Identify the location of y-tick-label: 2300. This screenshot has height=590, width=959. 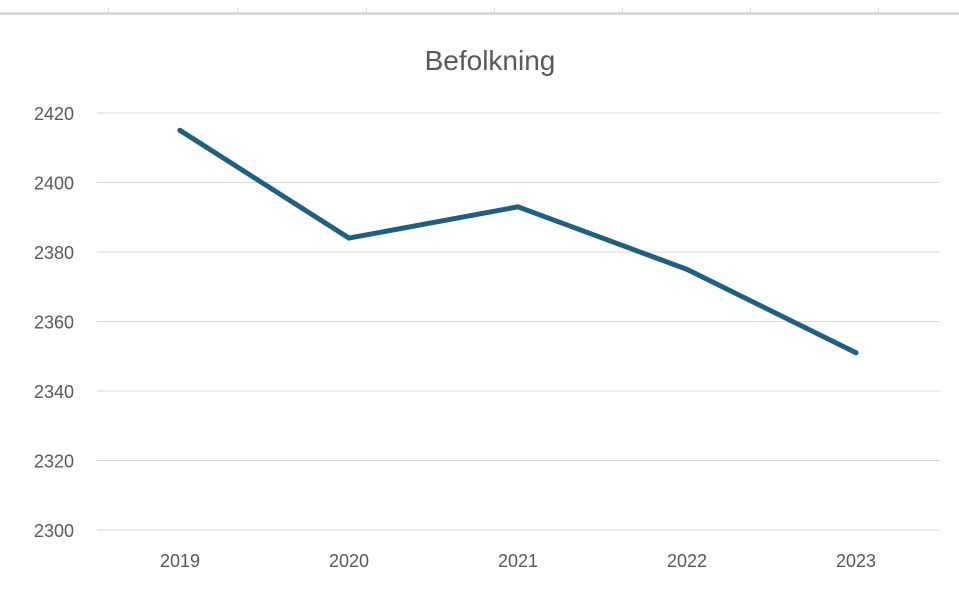
(54, 531).